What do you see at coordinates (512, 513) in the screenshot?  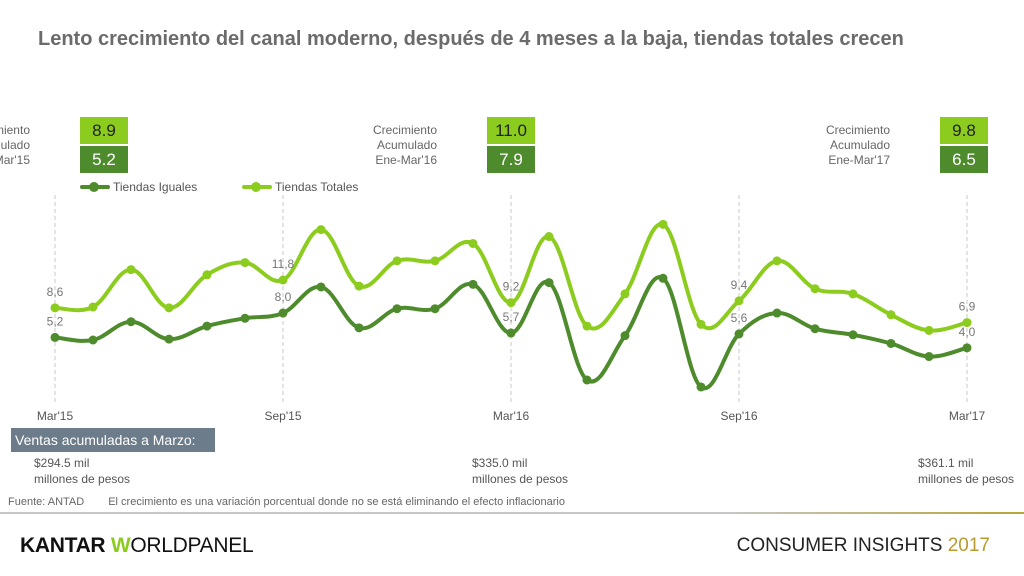 I see `divider` at bounding box center [512, 513].